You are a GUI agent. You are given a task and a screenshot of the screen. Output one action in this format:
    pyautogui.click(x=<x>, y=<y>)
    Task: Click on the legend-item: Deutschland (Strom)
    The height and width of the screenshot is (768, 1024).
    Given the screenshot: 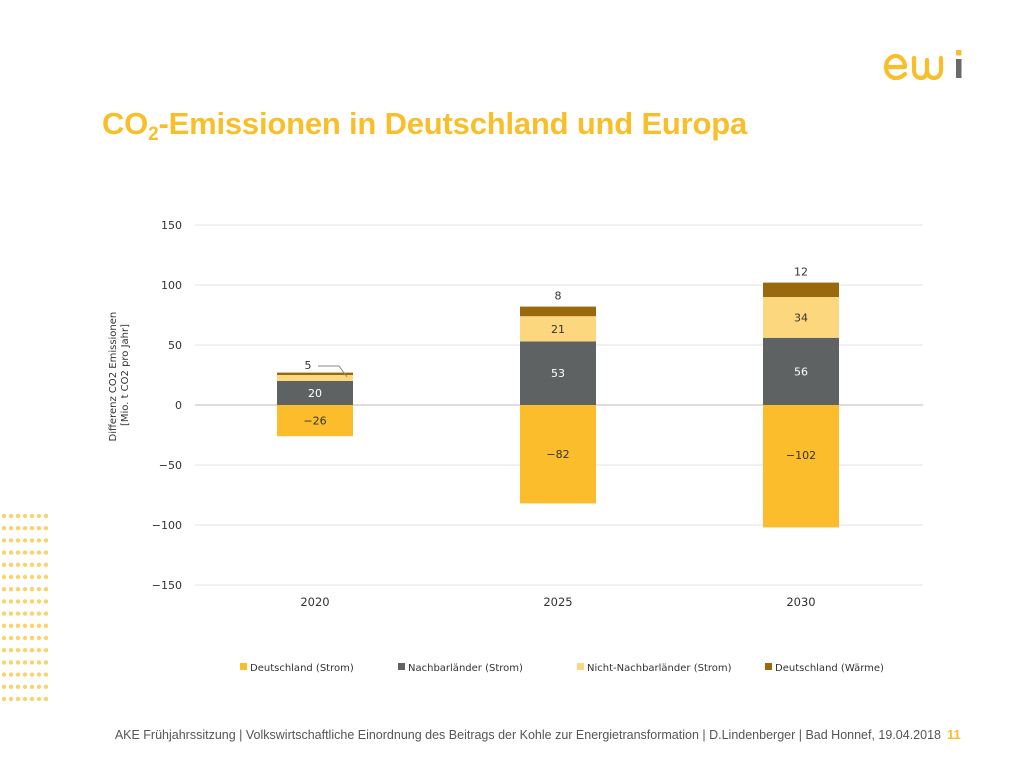 What is the action you would take?
    pyautogui.click(x=297, y=668)
    